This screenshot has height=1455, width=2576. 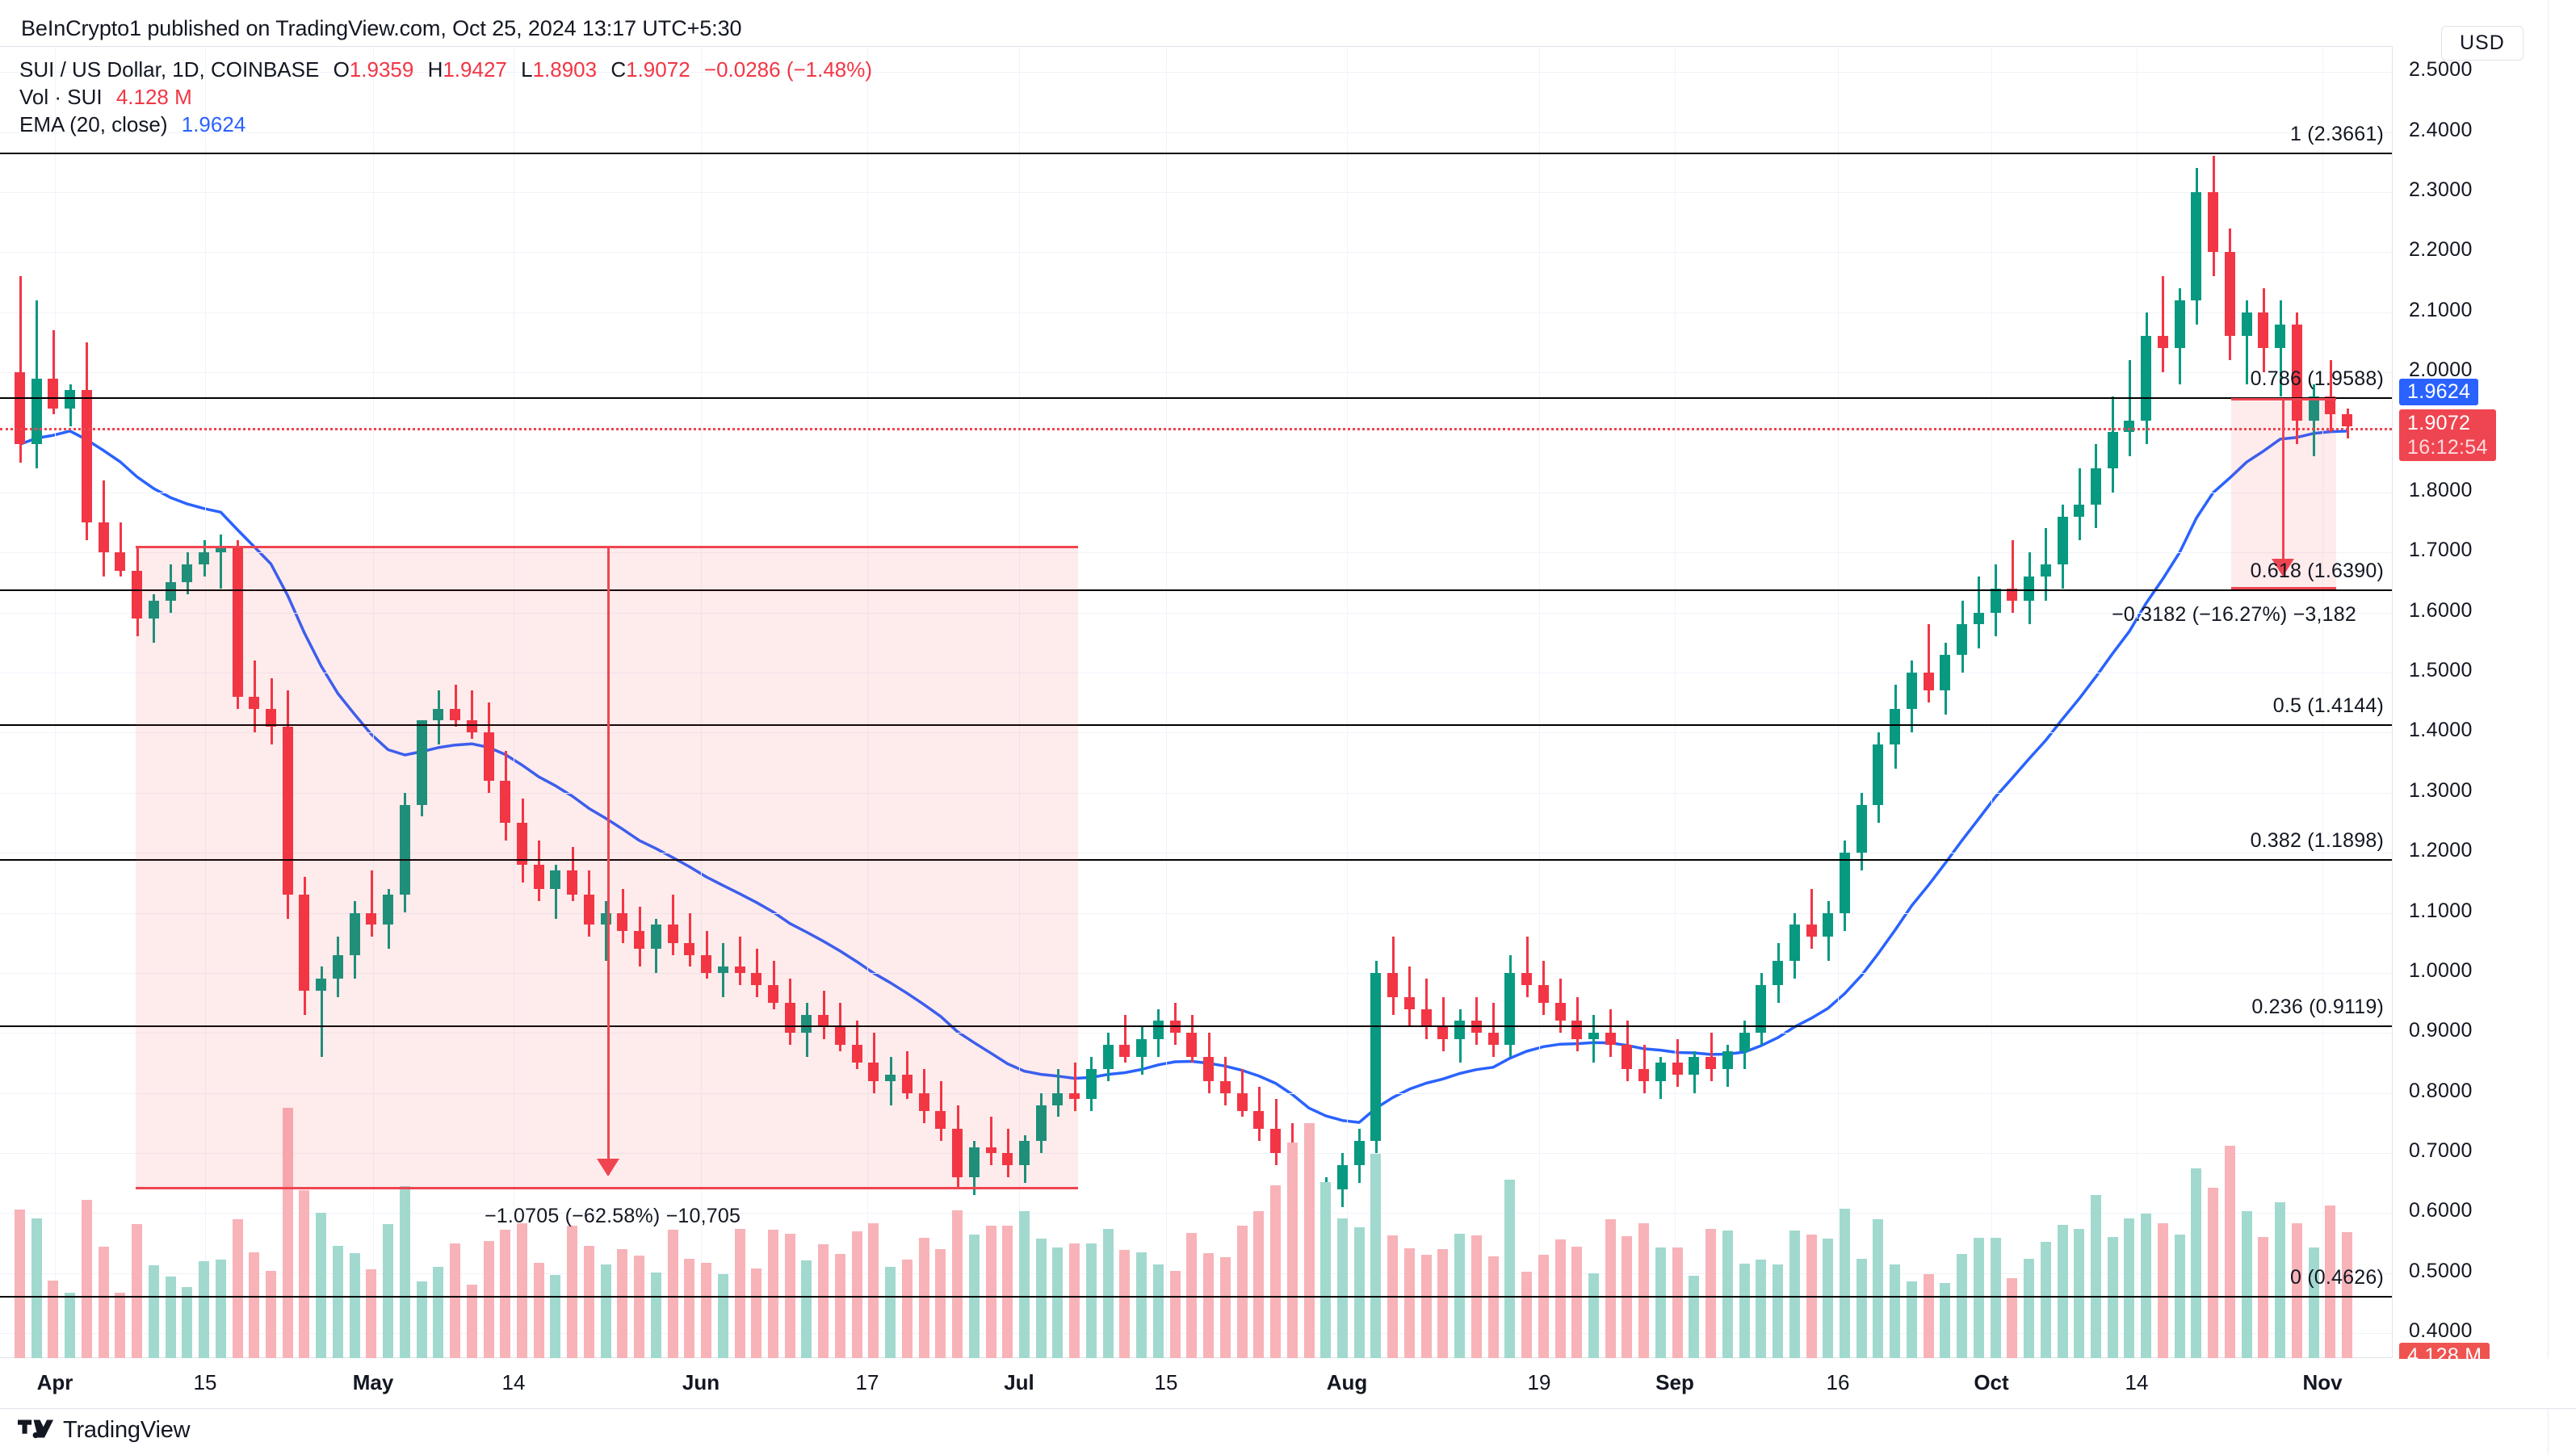 I want to click on last-price-badge: 1.9072 16:12:54, so click(x=2447, y=436).